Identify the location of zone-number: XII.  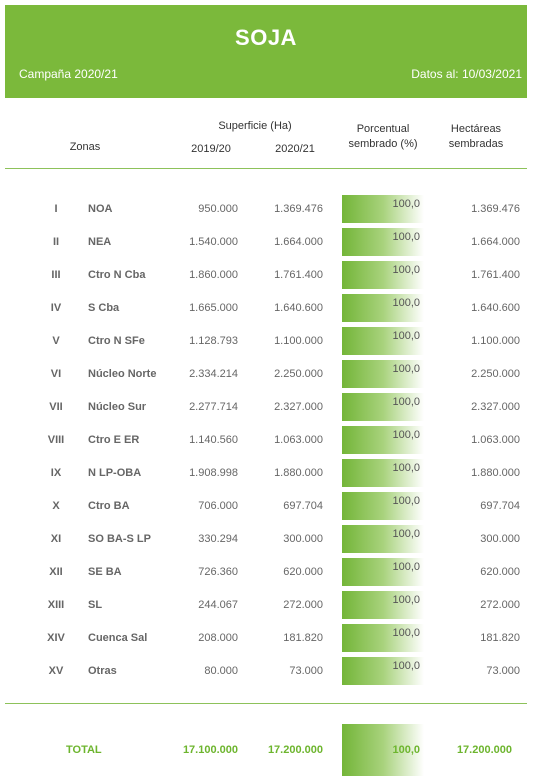
(56, 572).